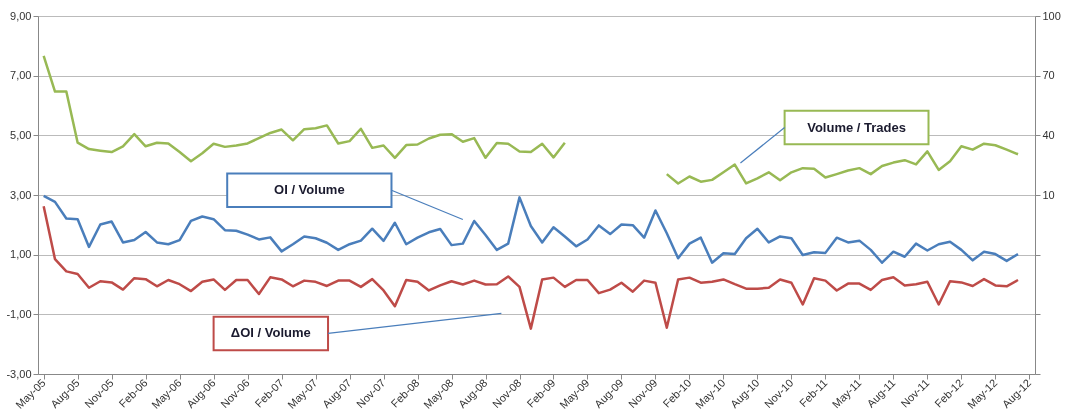 The image size is (1071, 416). What do you see at coordinates (1048, 134) in the screenshot?
I see `y2-tick-label: 40` at bounding box center [1048, 134].